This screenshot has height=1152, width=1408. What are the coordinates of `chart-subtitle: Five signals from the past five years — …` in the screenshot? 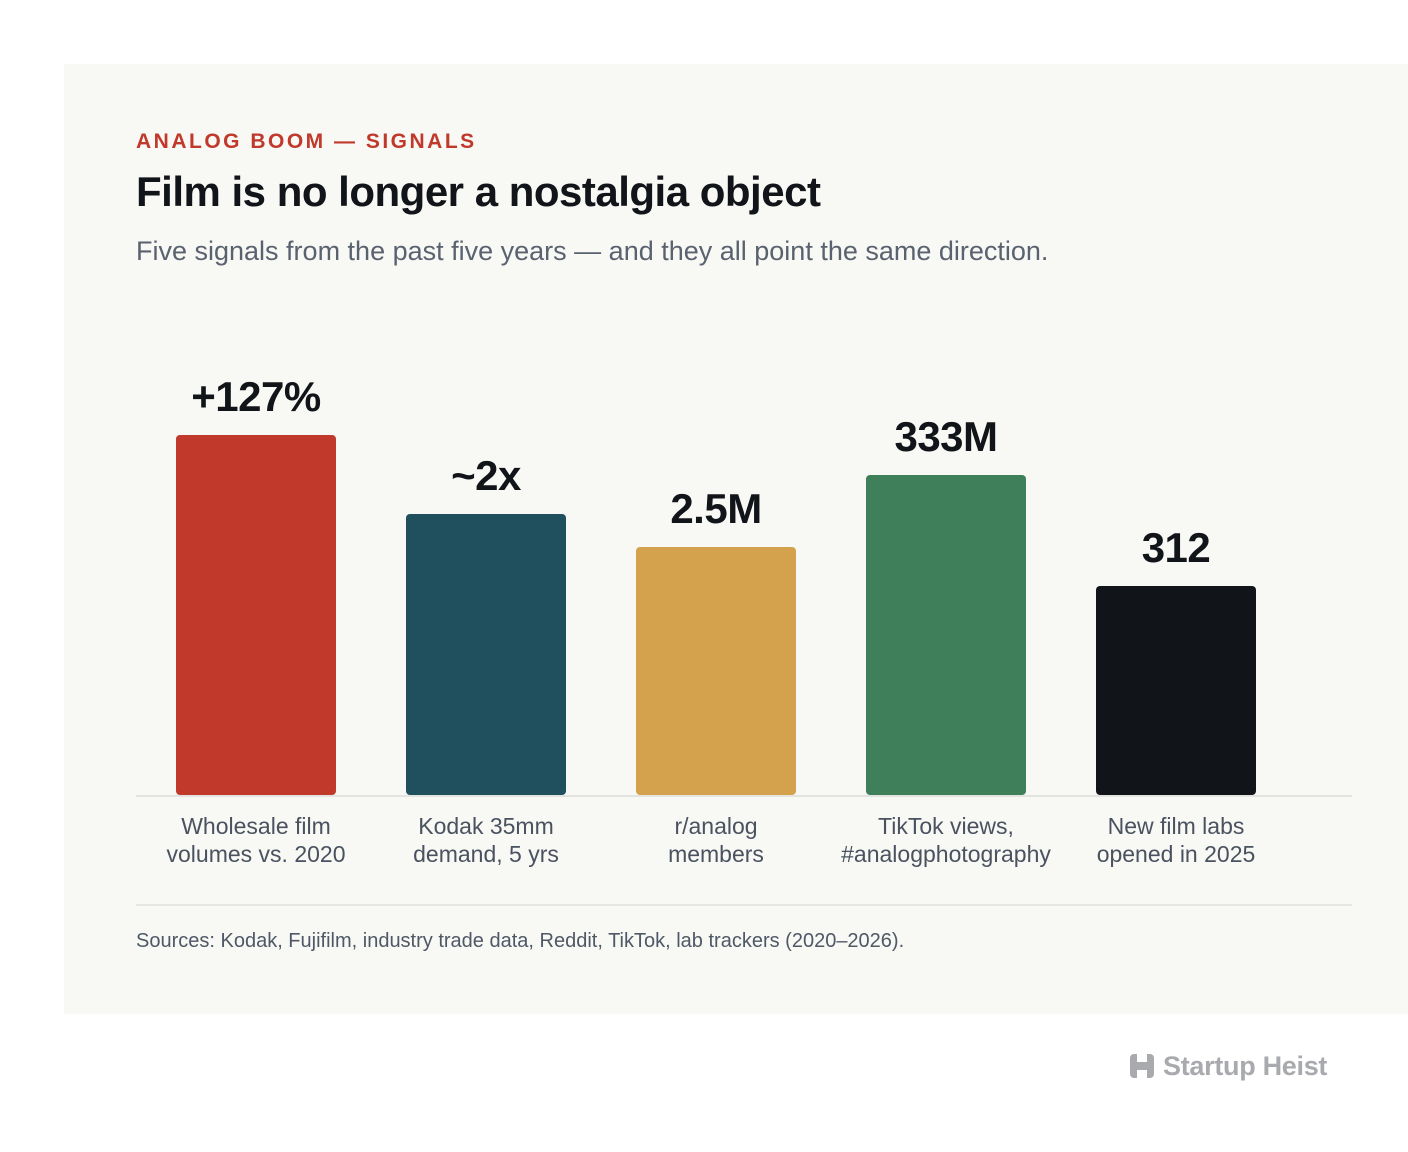 It's located at (592, 251).